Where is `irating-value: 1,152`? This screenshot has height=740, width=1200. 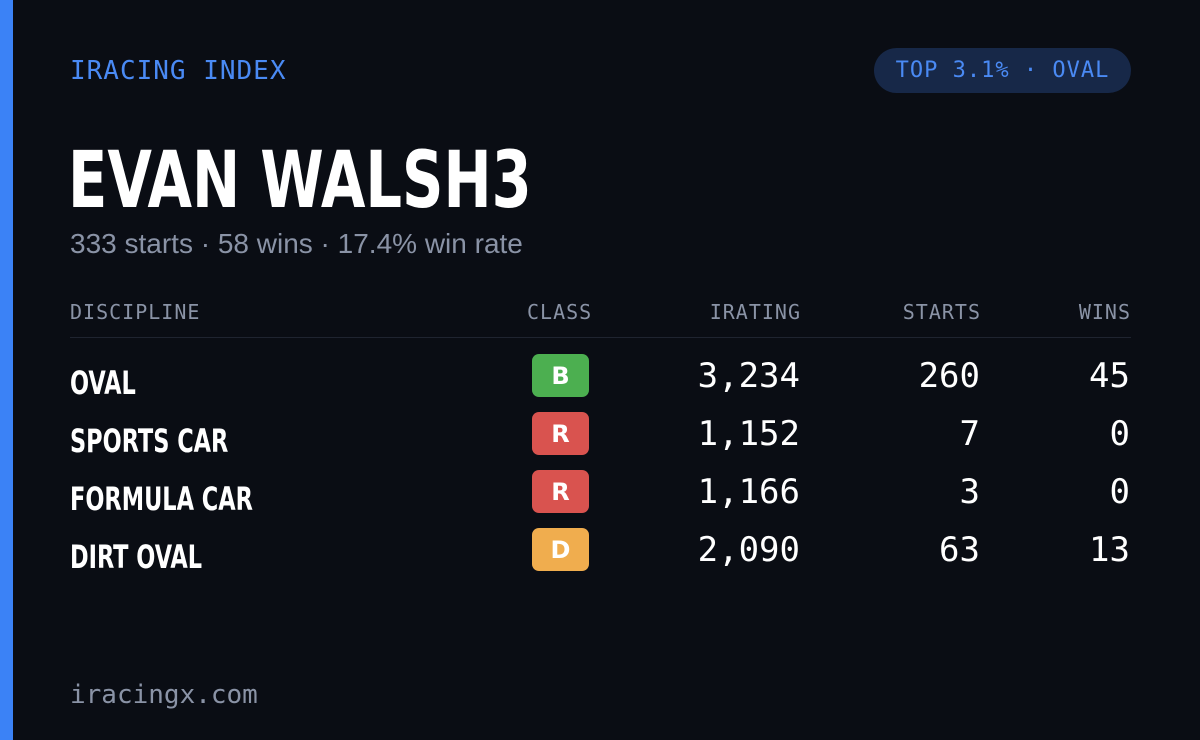
irating-value: 1,152 is located at coordinates (748, 434).